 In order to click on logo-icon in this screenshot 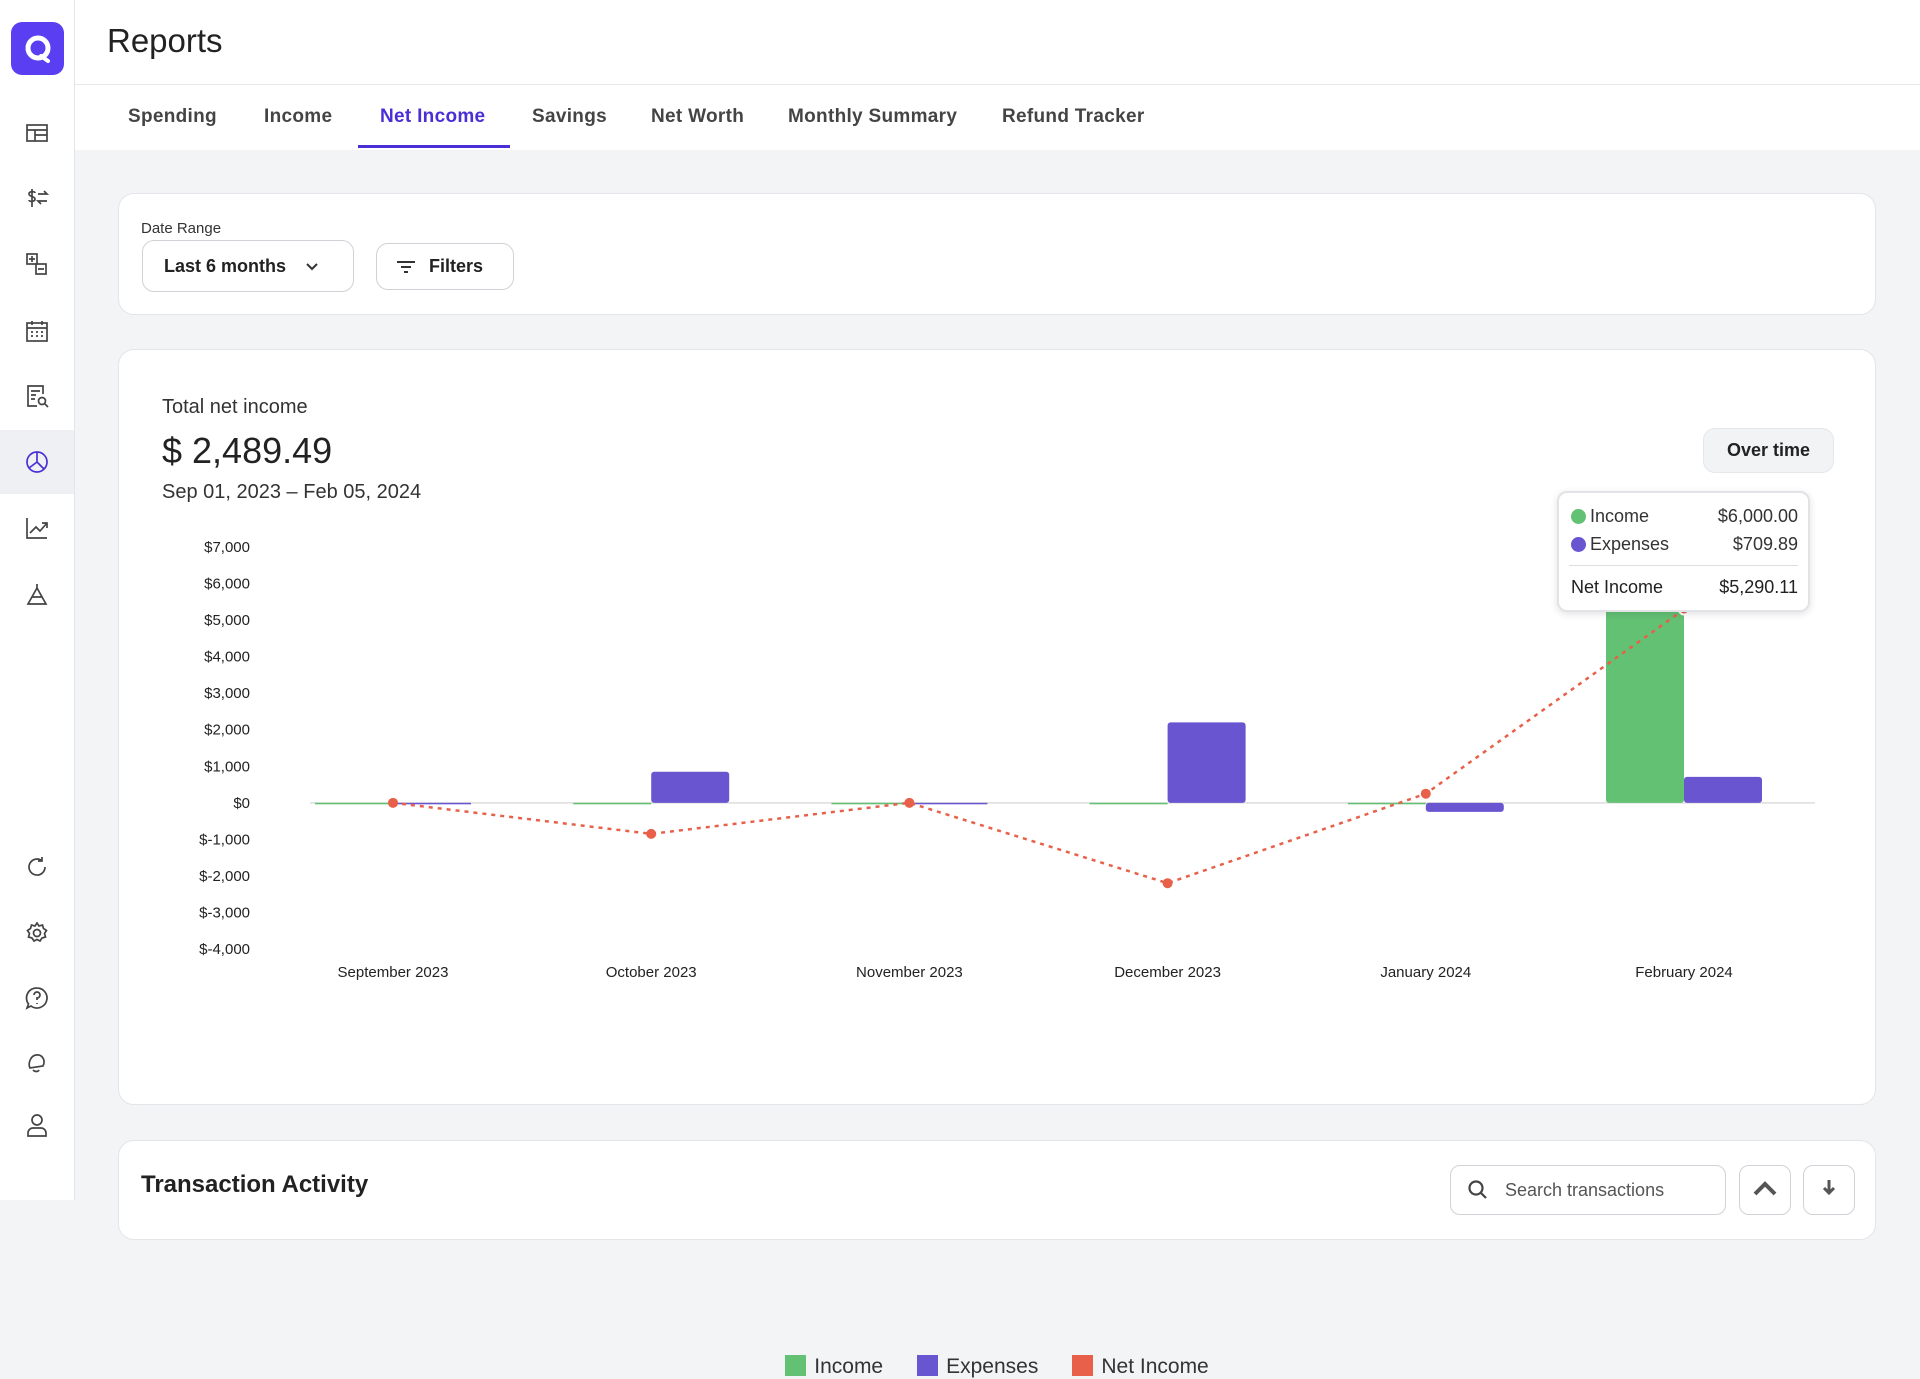, I will do `click(37, 49)`.